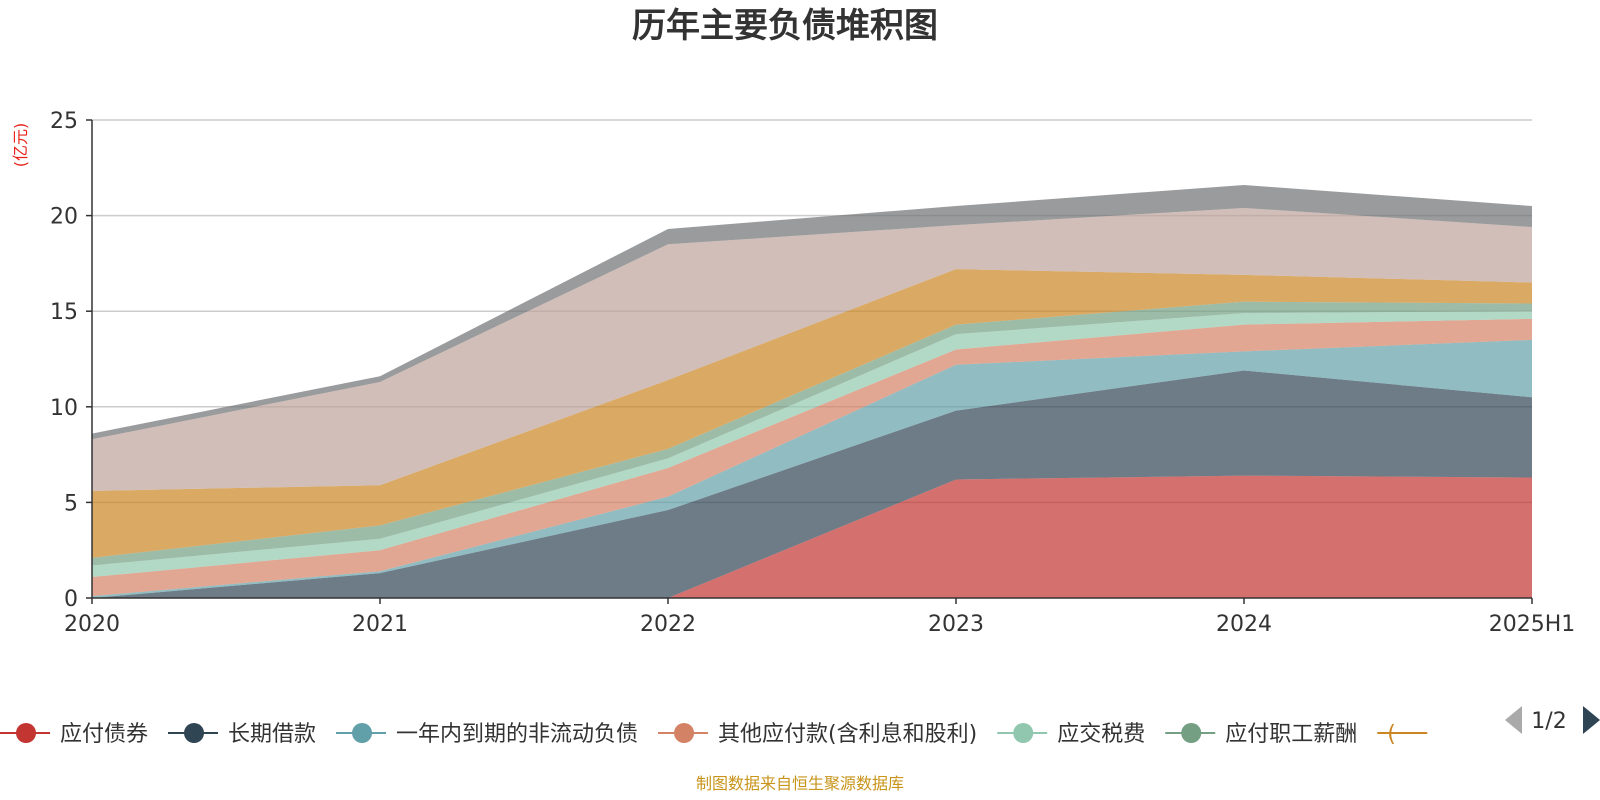  I want to click on x-axis-ticks: 2020 2021 2022 2023 2024 2025H1, so click(819, 617).